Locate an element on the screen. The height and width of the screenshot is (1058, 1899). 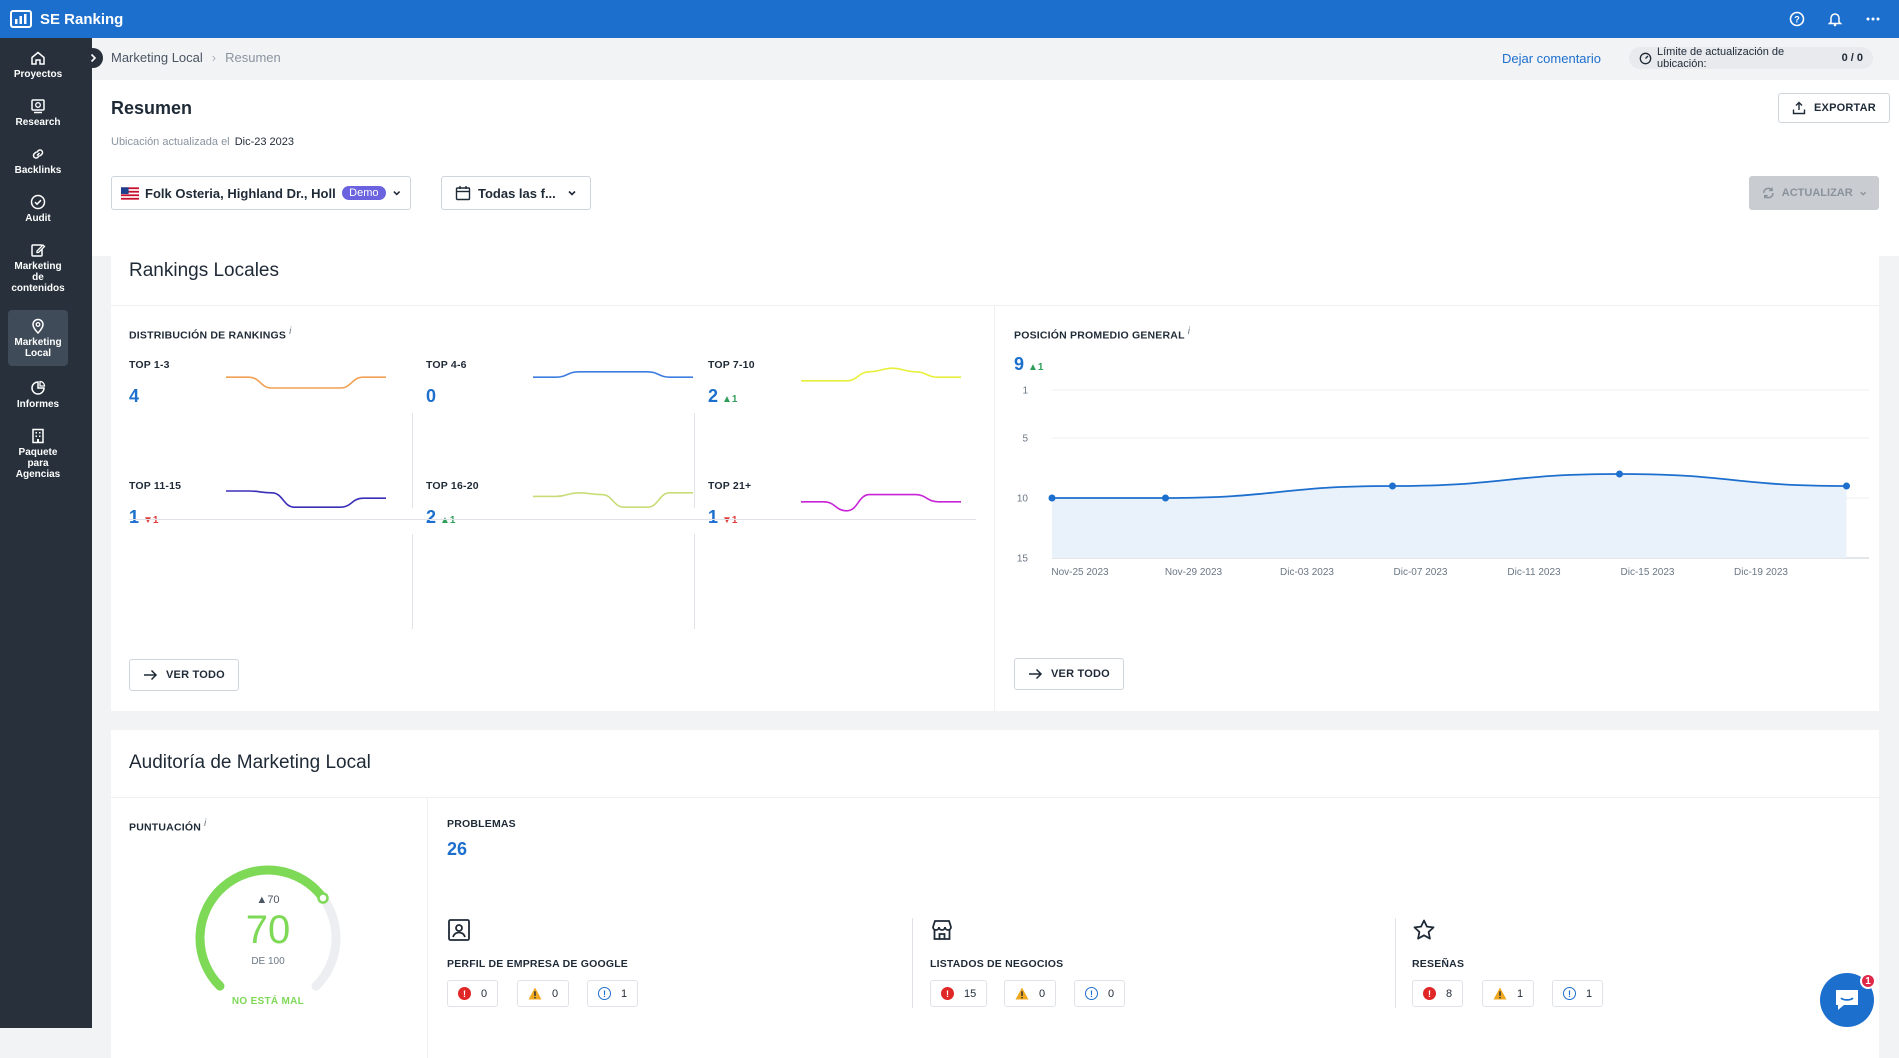
app-logo: SE Ranking is located at coordinates (61, 19).